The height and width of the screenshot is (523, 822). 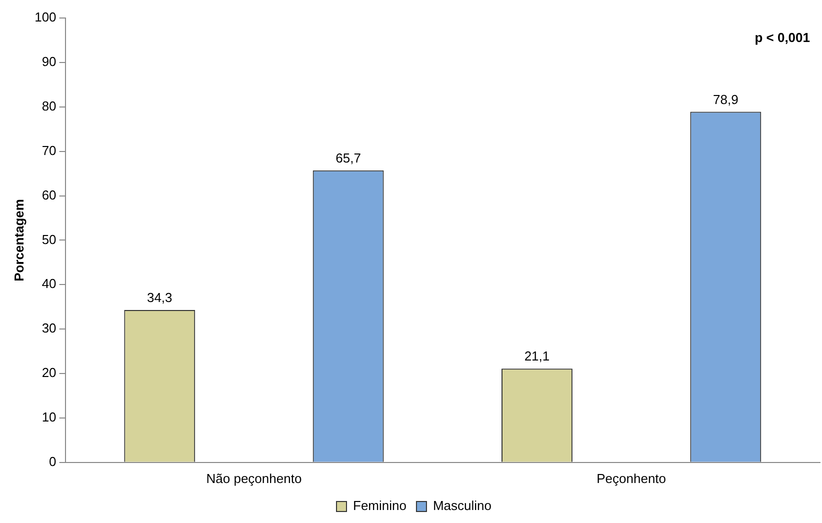 What do you see at coordinates (49, 194) in the screenshot?
I see `y-tick-label: 60` at bounding box center [49, 194].